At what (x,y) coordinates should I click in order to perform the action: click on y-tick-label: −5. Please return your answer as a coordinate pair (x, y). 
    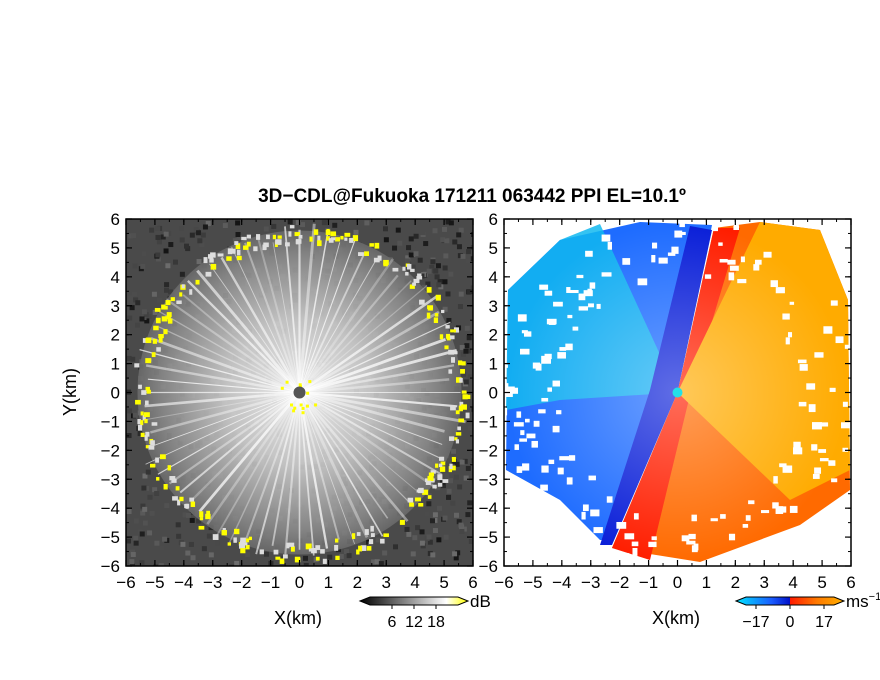
    Looking at the image, I should click on (110, 537).